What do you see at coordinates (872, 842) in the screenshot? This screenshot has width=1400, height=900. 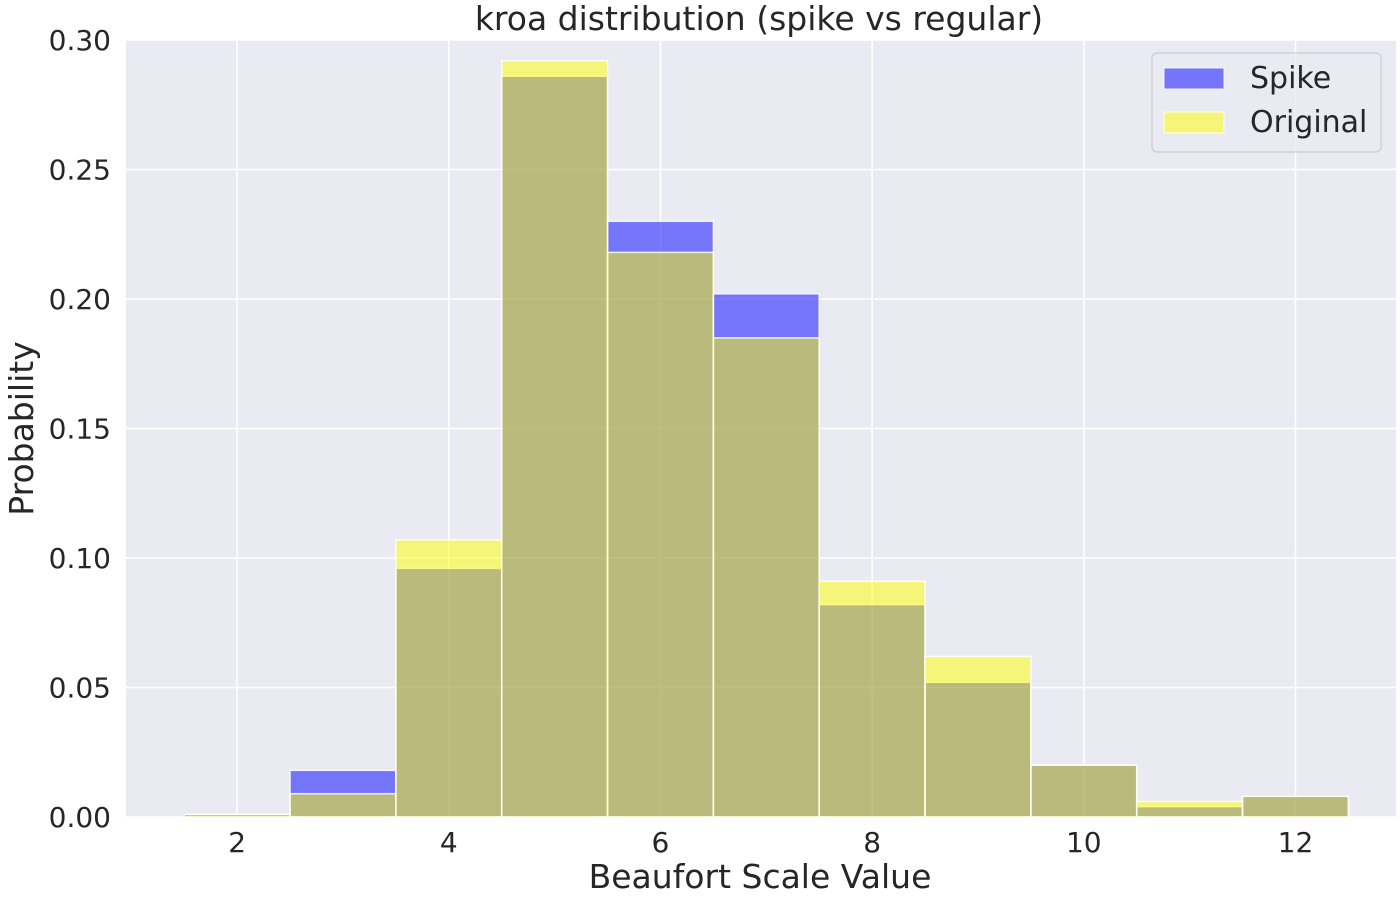 I see `x-tick-label: 8` at bounding box center [872, 842].